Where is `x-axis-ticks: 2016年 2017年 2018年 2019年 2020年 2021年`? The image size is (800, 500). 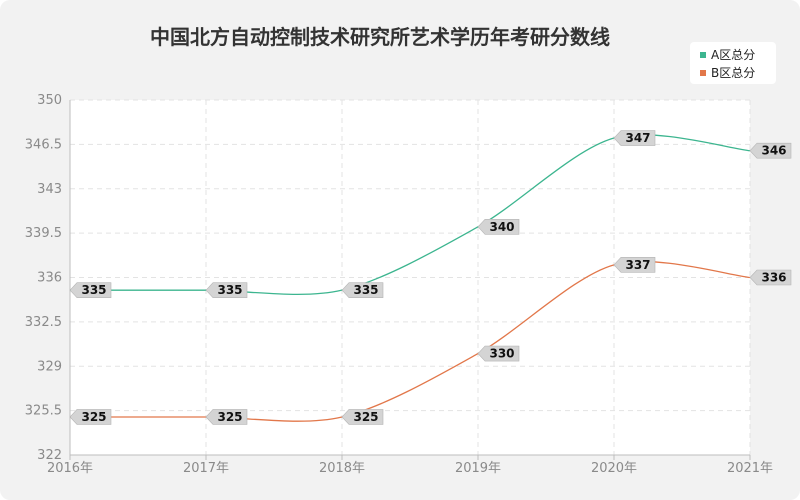 x-axis-ticks: 2016年 2017年 2018年 2019年 2020年 2021年 is located at coordinates (410, 468).